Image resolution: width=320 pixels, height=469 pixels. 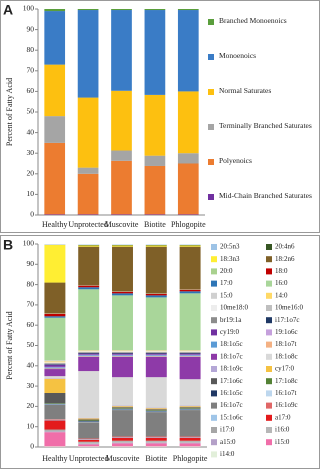 What do you see at coordinates (31, 131) in the screenshot?
I see `y-tick-label: 40` at bounding box center [31, 131].